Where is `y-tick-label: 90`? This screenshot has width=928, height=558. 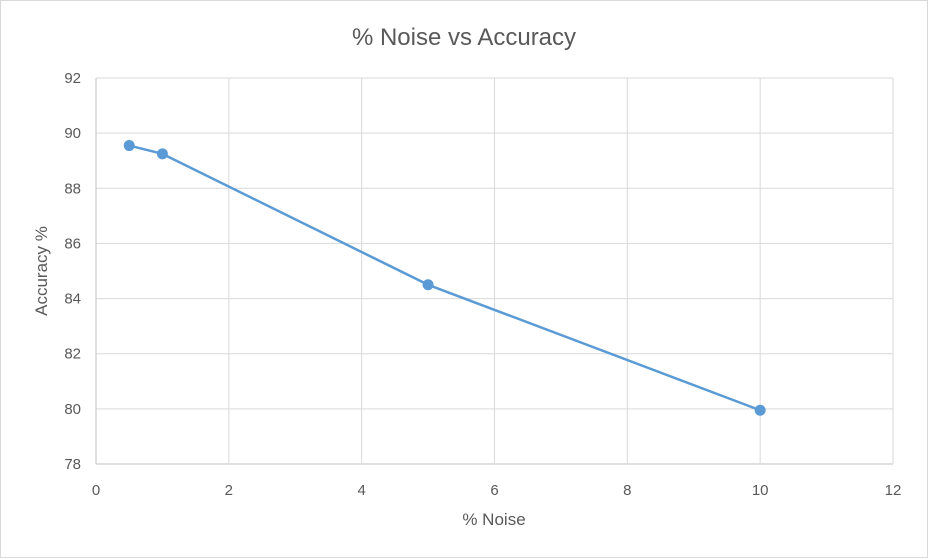 y-tick-label: 90 is located at coordinates (72, 133).